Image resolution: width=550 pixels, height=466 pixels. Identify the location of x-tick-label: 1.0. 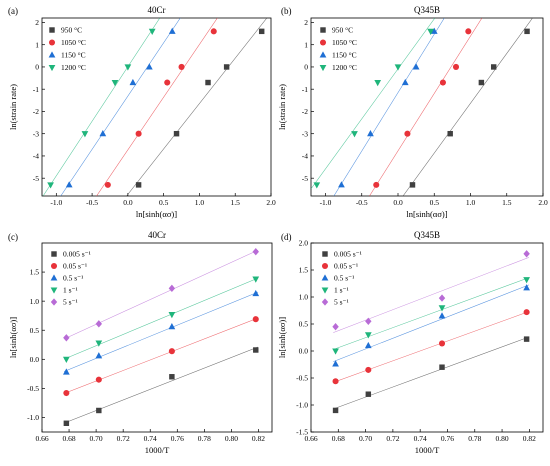
(471, 202).